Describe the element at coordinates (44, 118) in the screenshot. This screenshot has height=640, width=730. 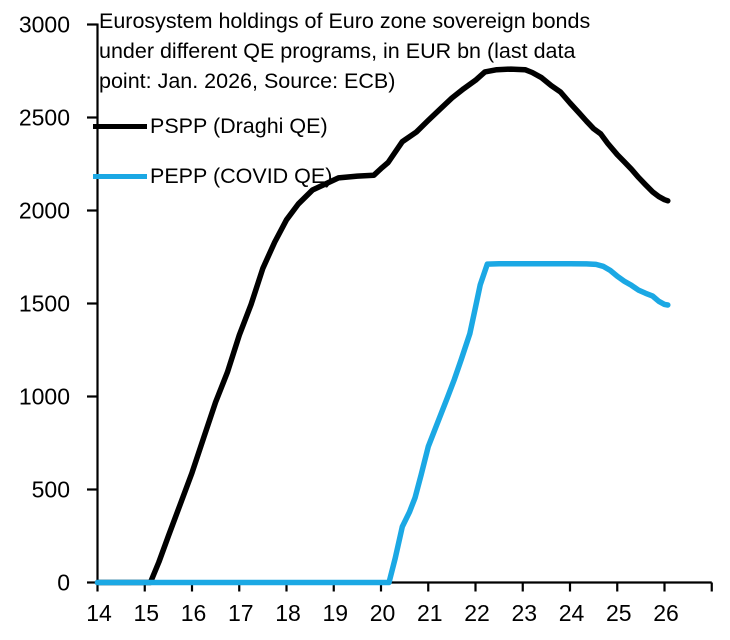
I see `y-tick-label: 2500` at that location.